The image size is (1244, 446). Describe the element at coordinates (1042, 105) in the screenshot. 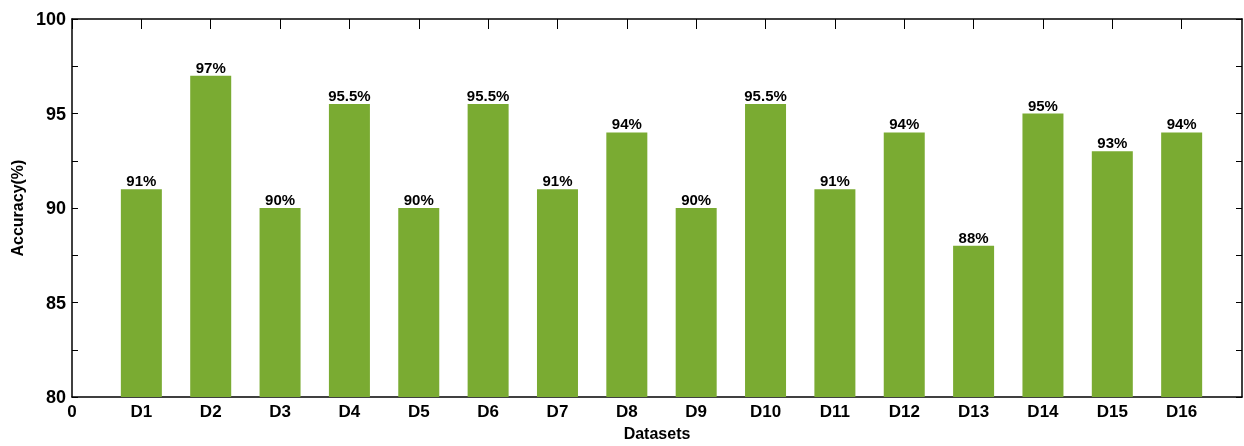

I see `data-label: 95%` at that location.